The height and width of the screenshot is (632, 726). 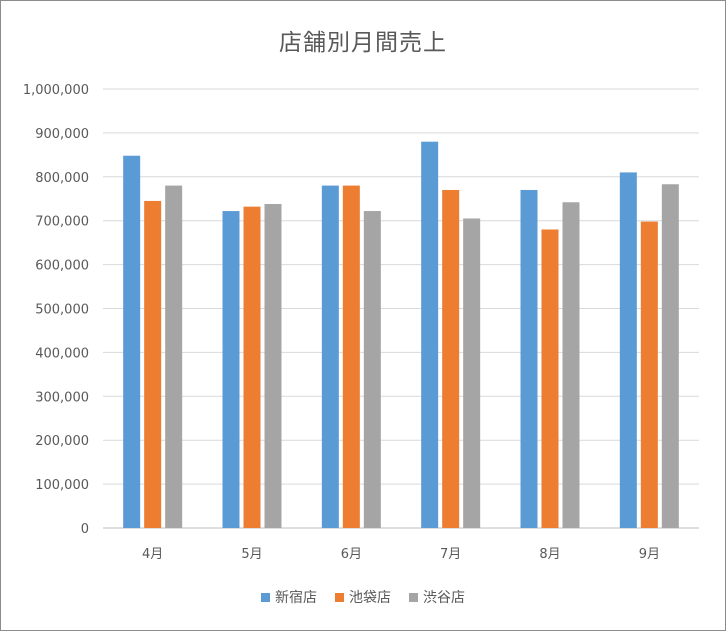 What do you see at coordinates (296, 598) in the screenshot?
I see `legend-label: 新宿店` at bounding box center [296, 598].